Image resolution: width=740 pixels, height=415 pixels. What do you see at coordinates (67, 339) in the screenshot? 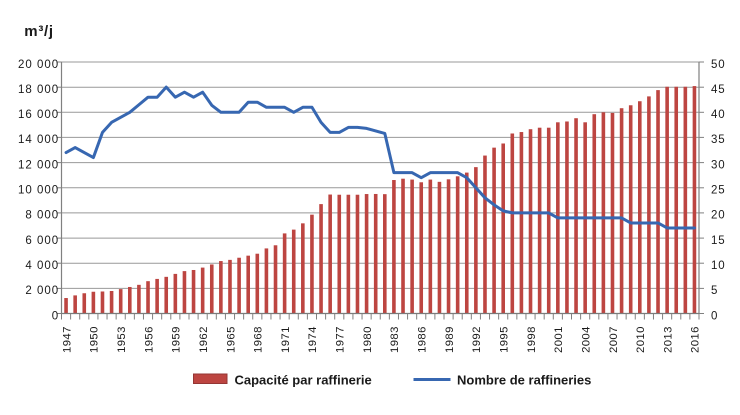
I see `svg-text: 1947` at bounding box center [67, 339].